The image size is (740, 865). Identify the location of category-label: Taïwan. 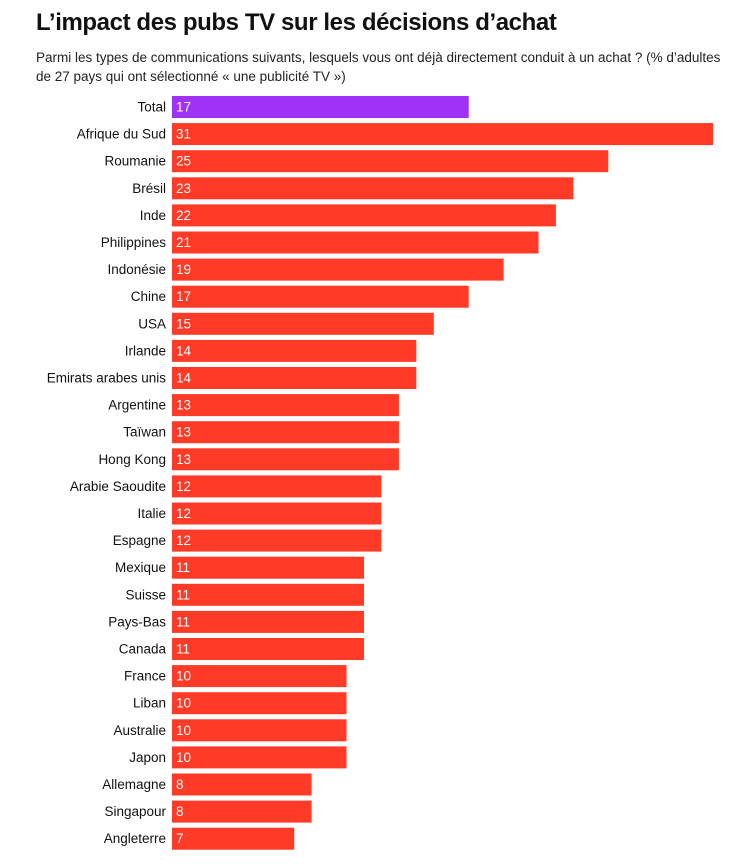
(144, 432).